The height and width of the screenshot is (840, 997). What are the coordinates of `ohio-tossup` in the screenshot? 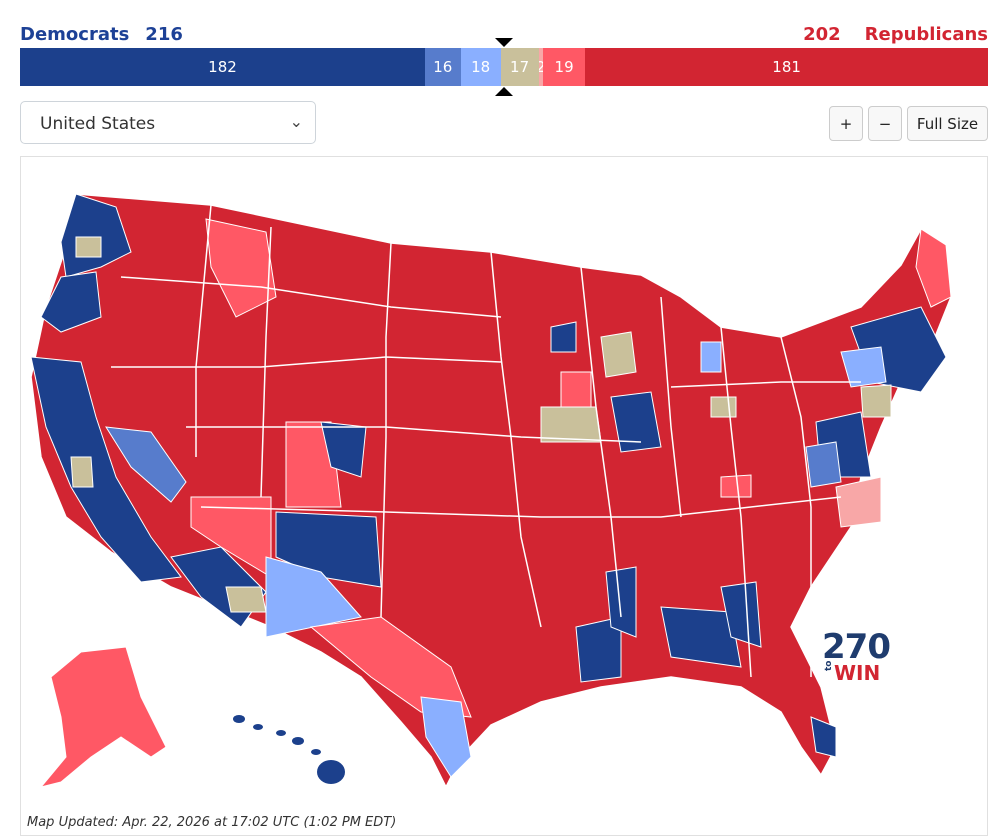 It's located at (723, 407).